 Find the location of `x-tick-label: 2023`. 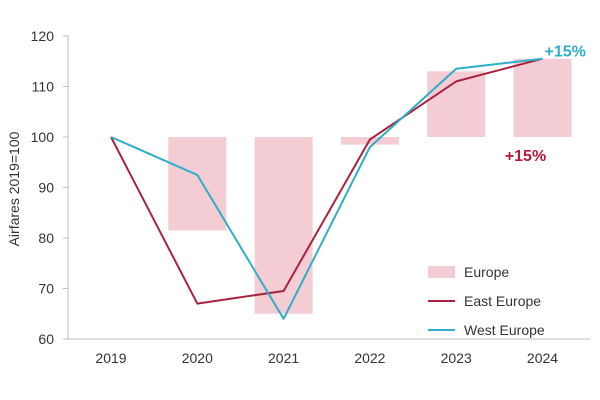

x-tick-label: 2023 is located at coordinates (456, 358).